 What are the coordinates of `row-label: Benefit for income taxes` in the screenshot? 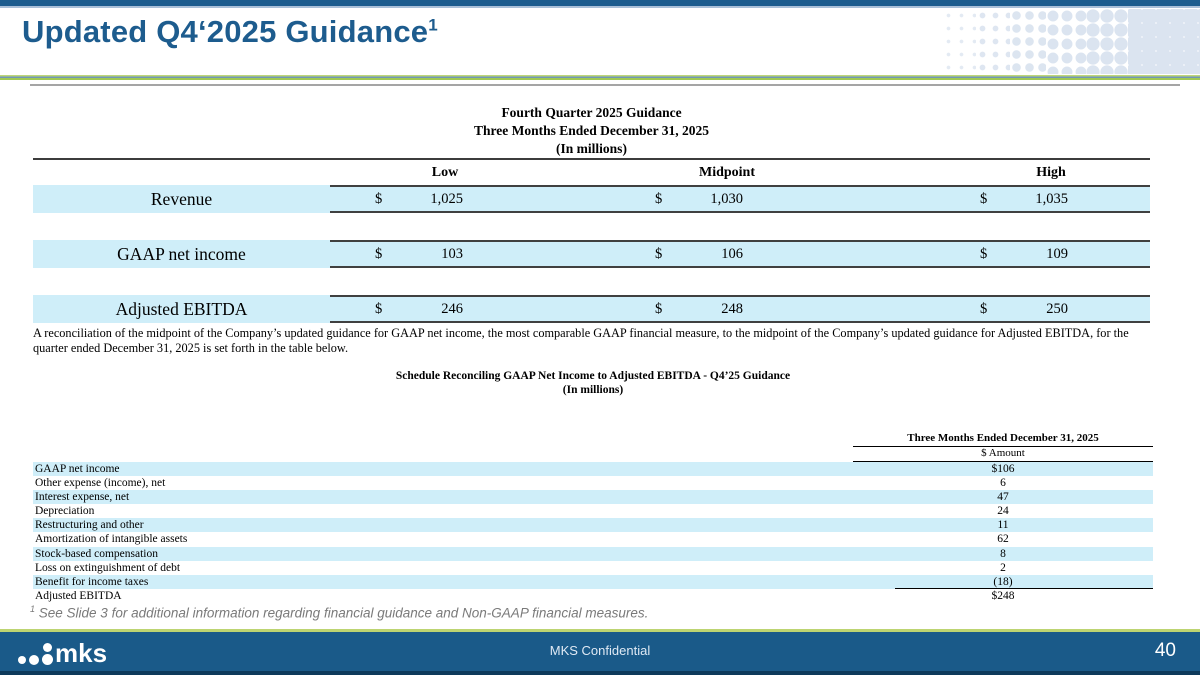 It's located at (92, 582).